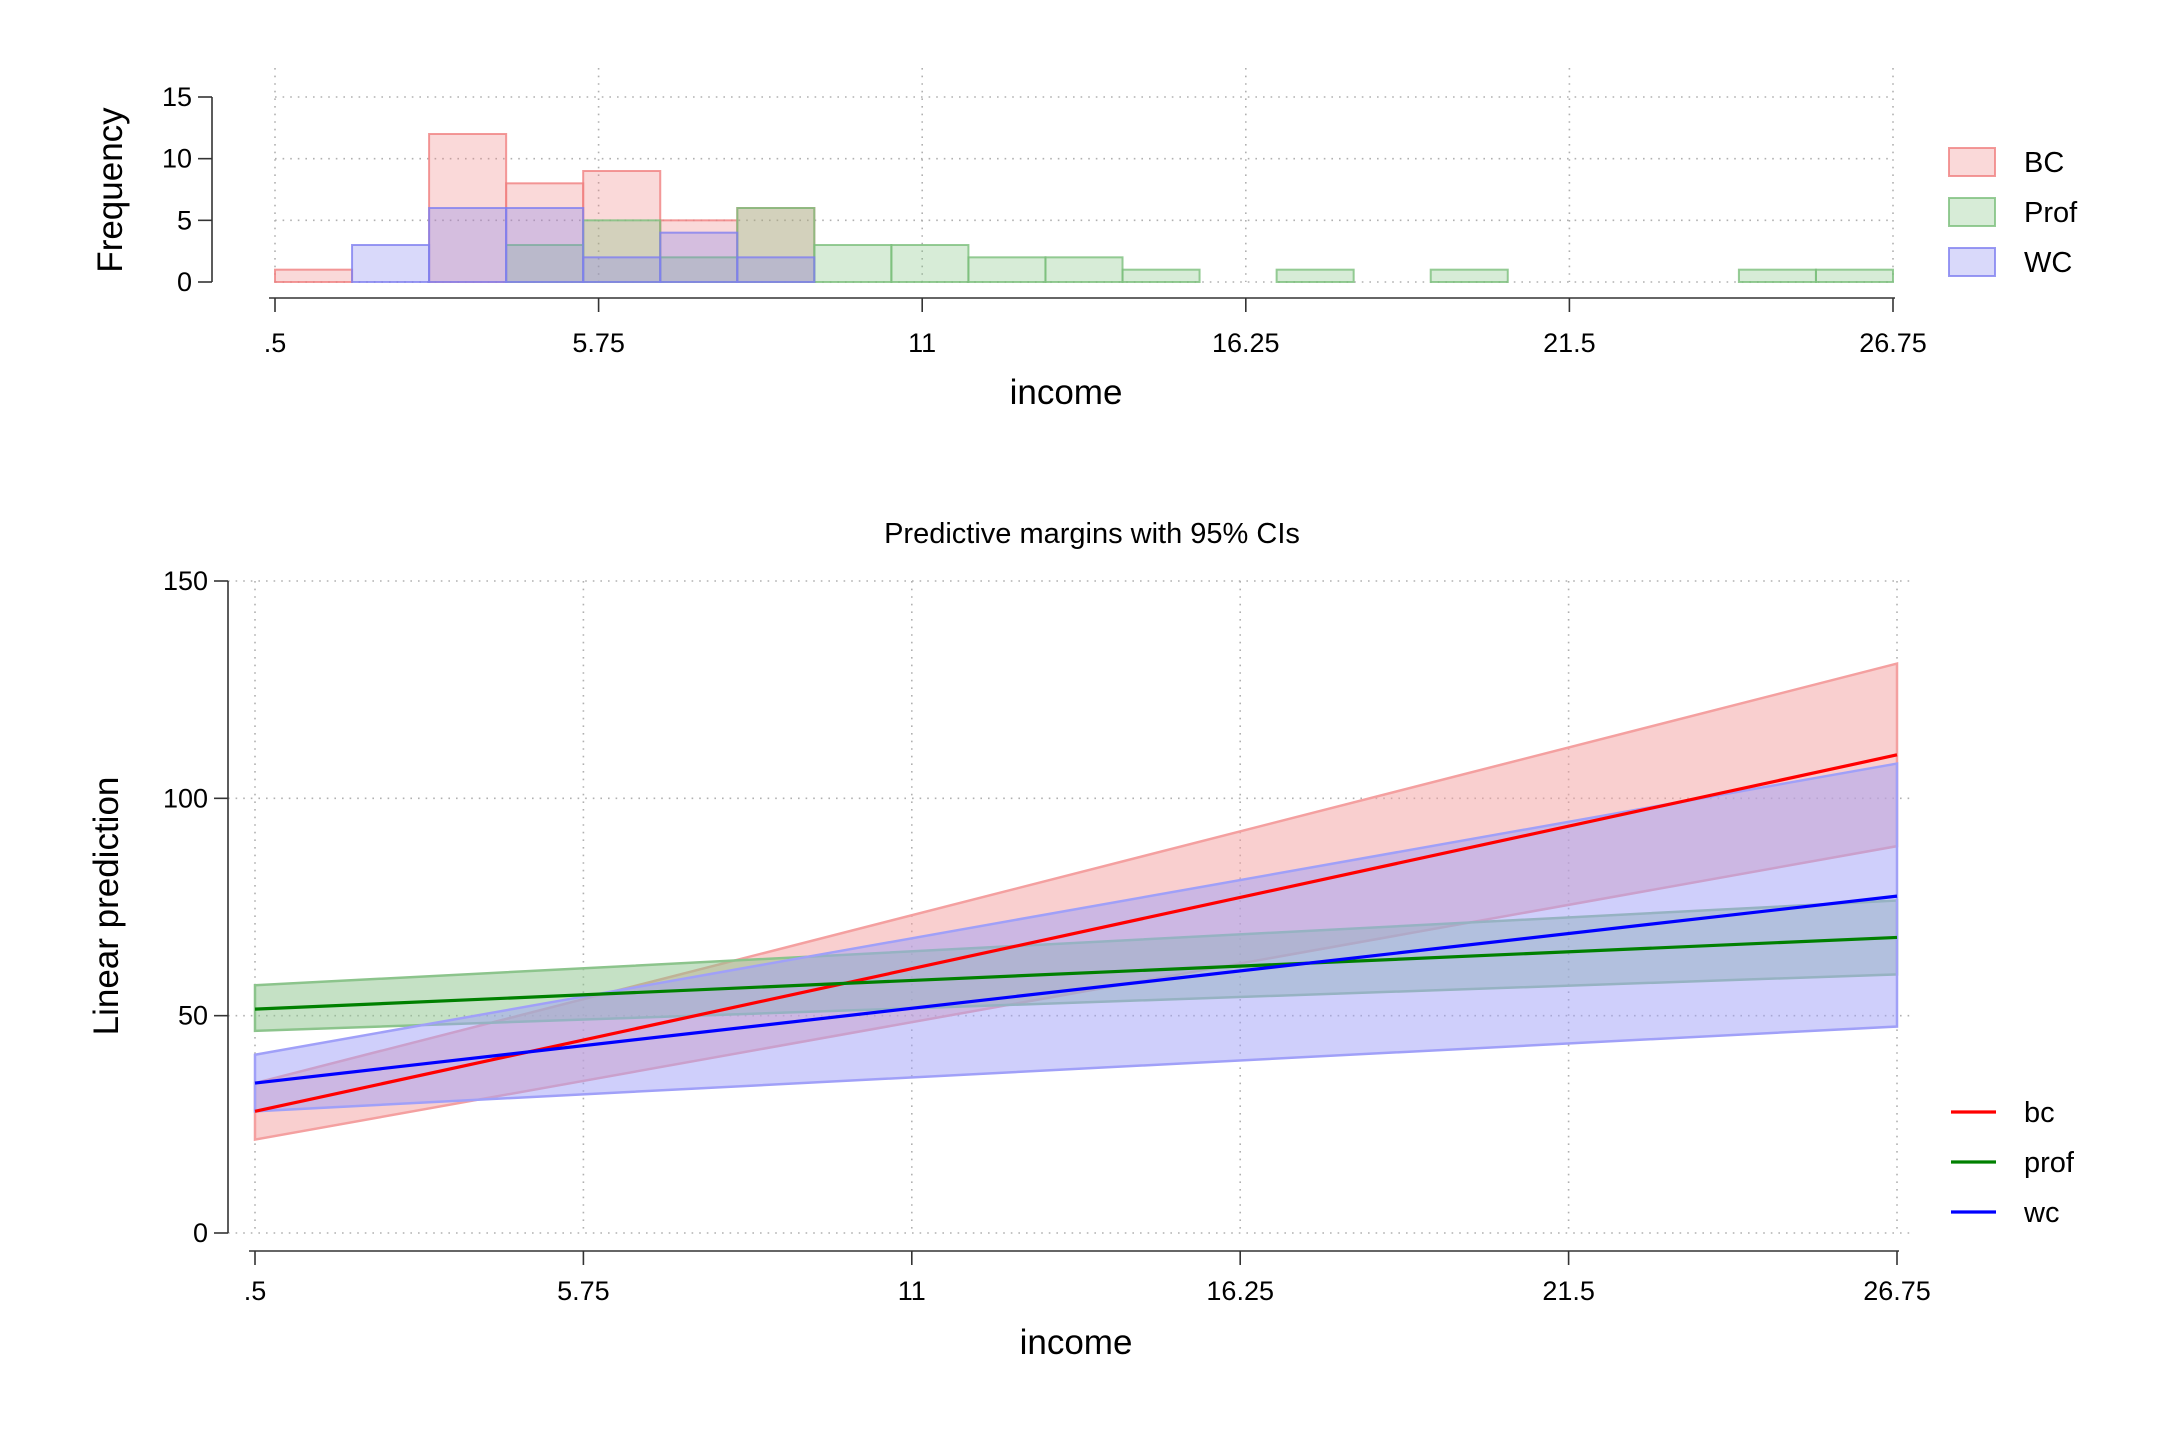 This screenshot has height=1438, width=2158. Describe the element at coordinates (177, 159) in the screenshot. I see `y-tick-label: 10` at that location.